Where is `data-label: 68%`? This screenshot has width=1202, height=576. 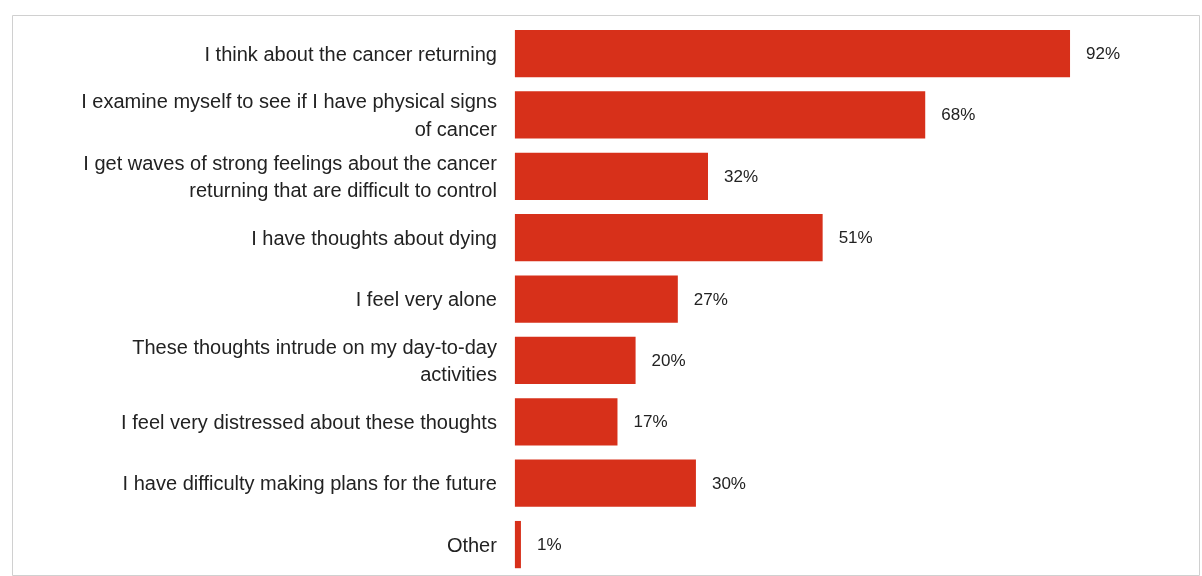
data-label: 68% is located at coordinates (958, 115).